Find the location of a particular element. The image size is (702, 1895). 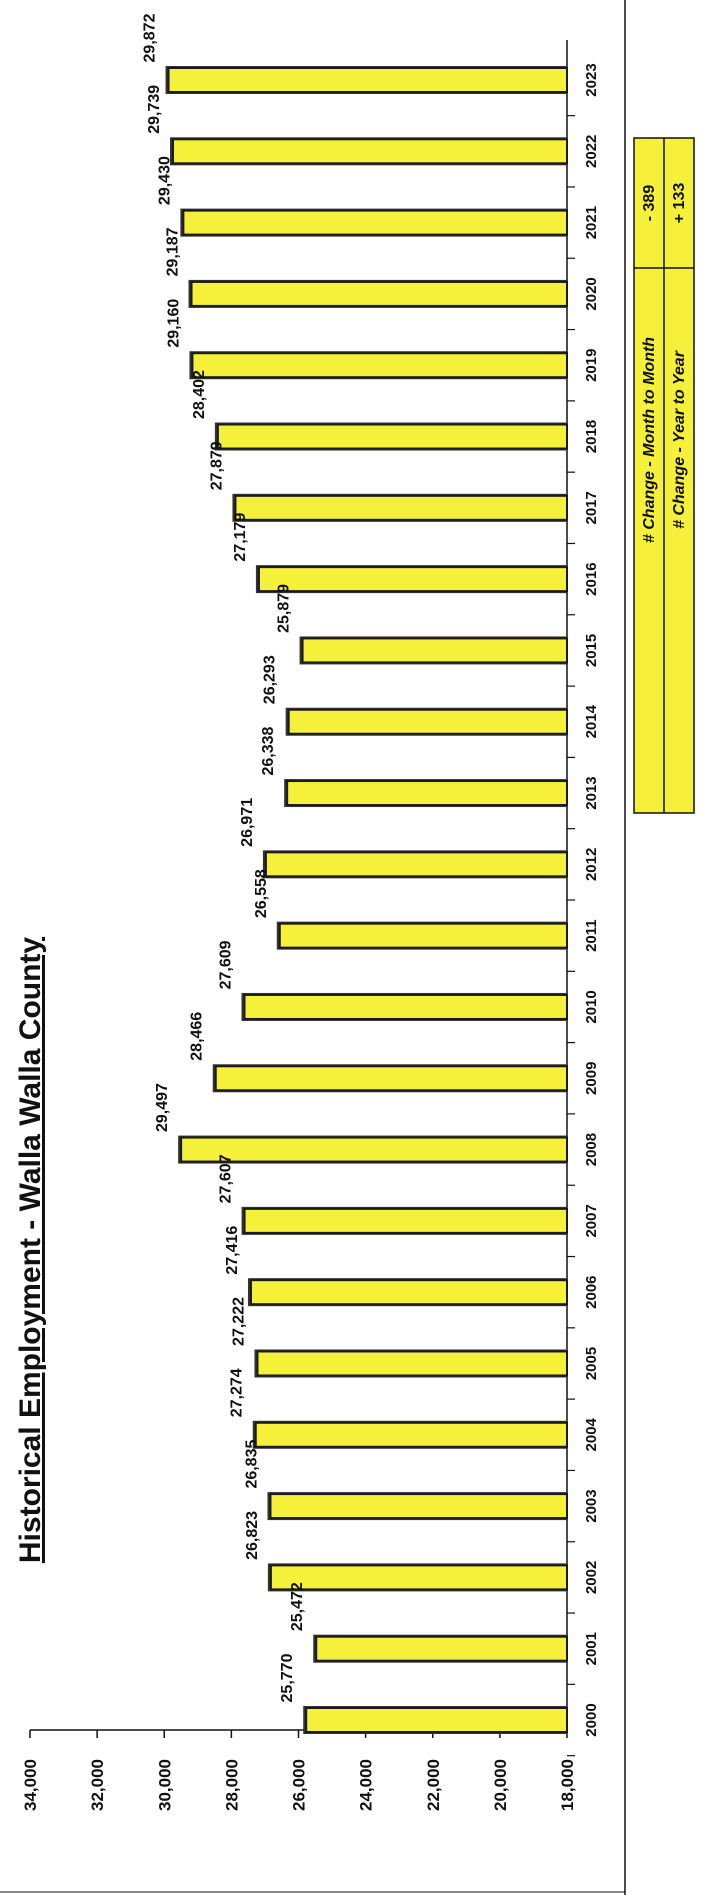

x-tick-label: 2004 is located at coordinates (591, 1434).